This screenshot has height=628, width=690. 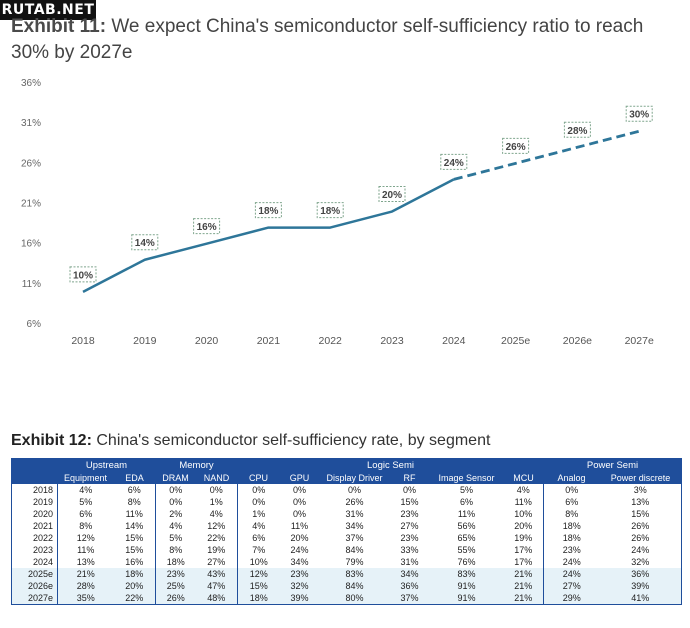 What do you see at coordinates (269, 341) in the screenshot?
I see `x-tick-label: 2021` at bounding box center [269, 341].